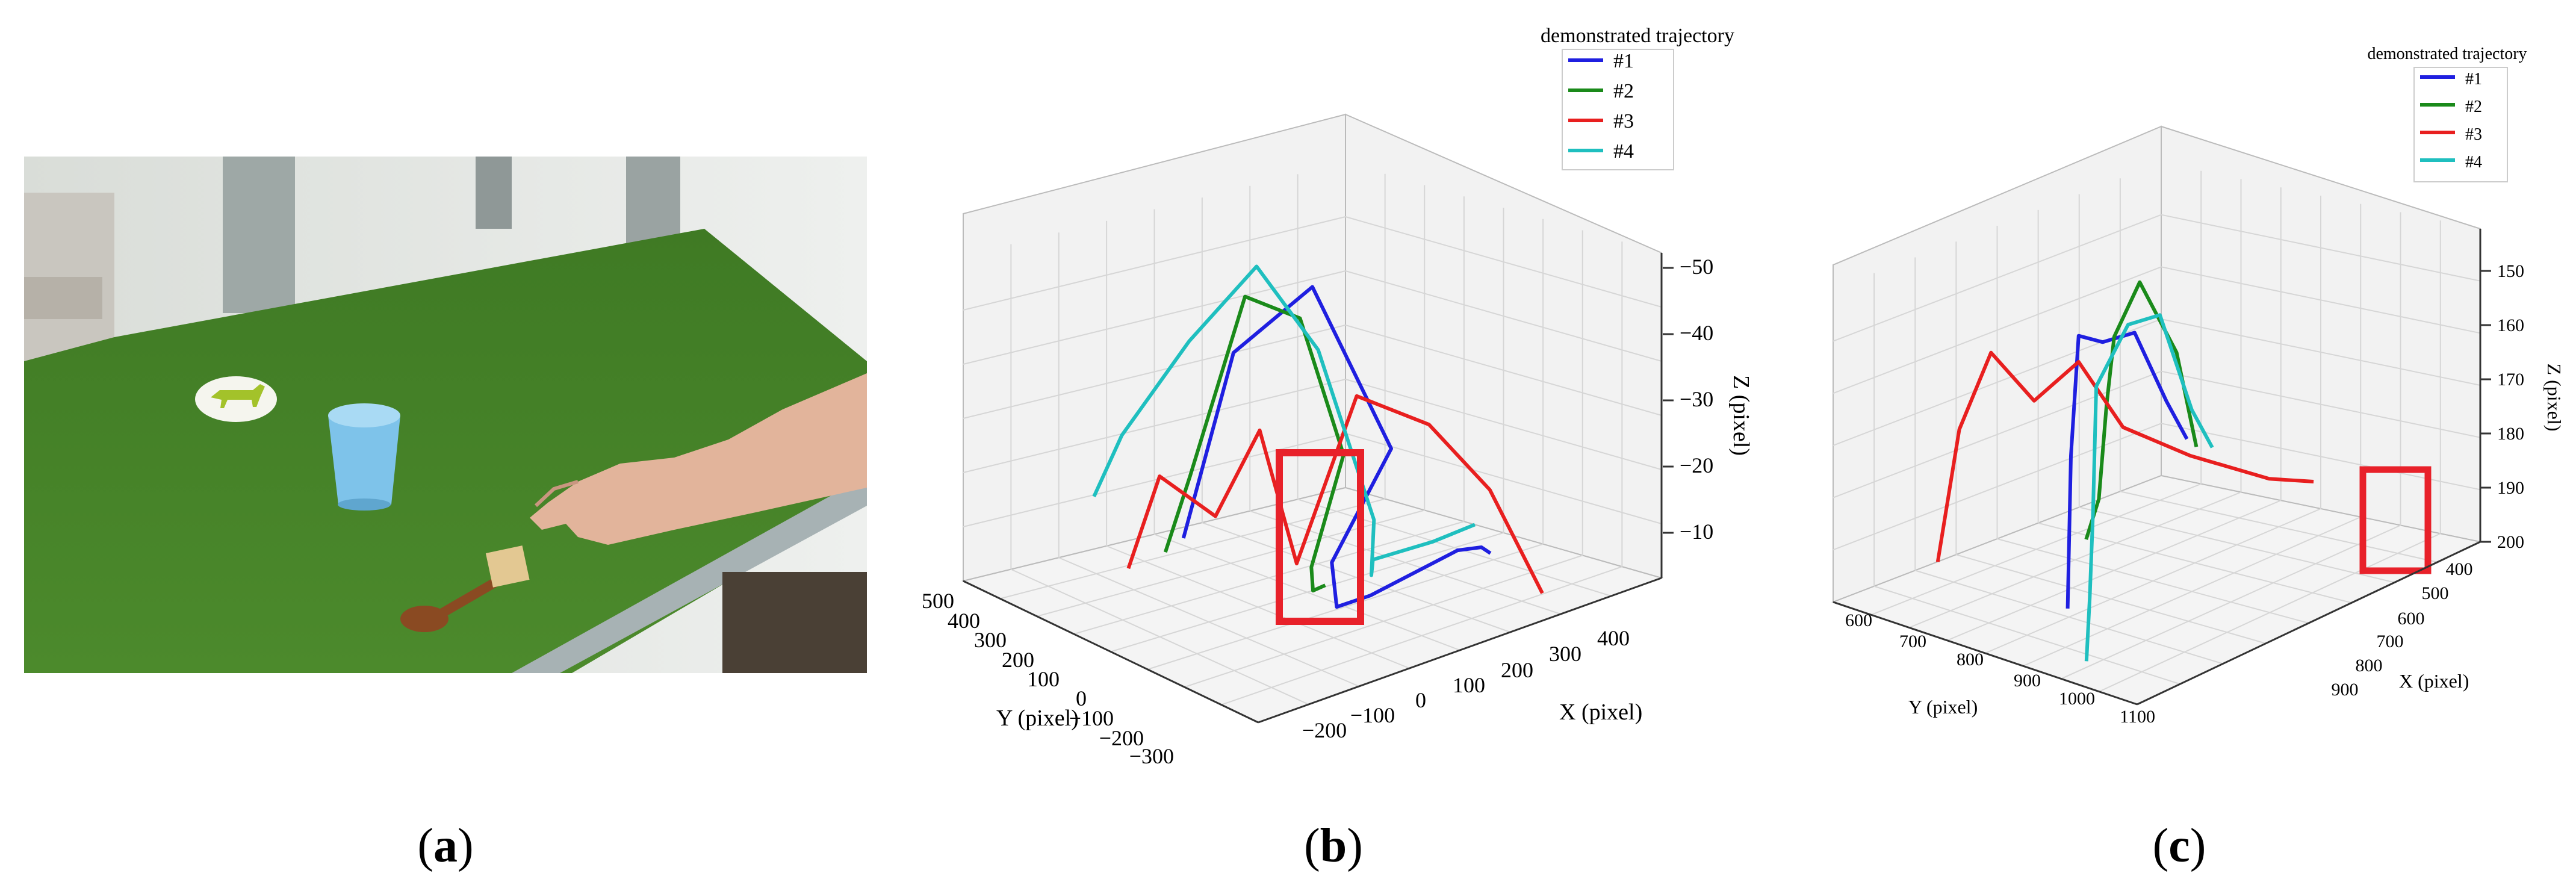 The image size is (2576, 888). What do you see at coordinates (2077, 699) in the screenshot?
I see `y-tick-label: 1000` at bounding box center [2077, 699].